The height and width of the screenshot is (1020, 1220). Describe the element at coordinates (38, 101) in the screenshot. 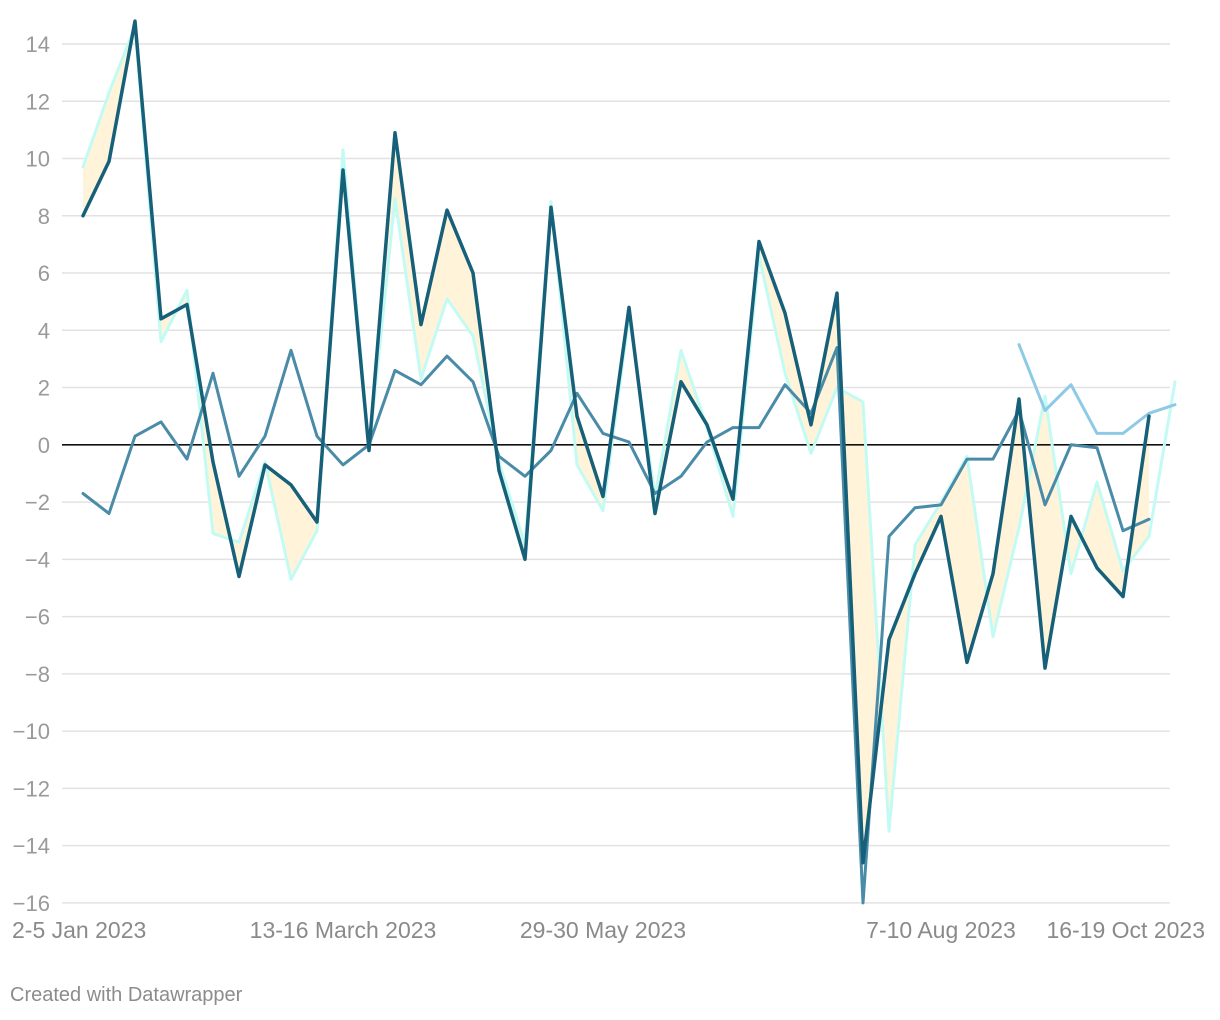

I see `y-tick-label: 12` at that location.